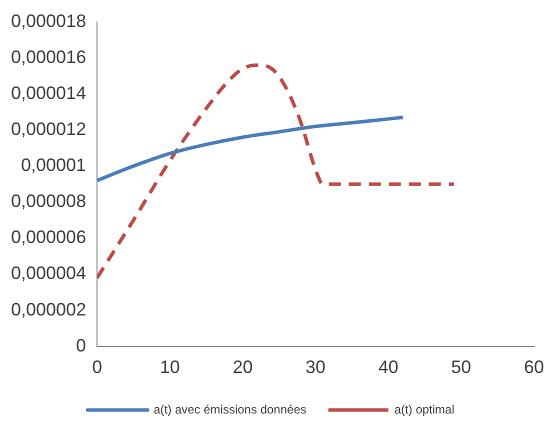 Image resolution: width=557 pixels, height=434 pixels. Describe the element at coordinates (48, 237) in the screenshot. I see `y-tick-label: 0,000006` at that location.